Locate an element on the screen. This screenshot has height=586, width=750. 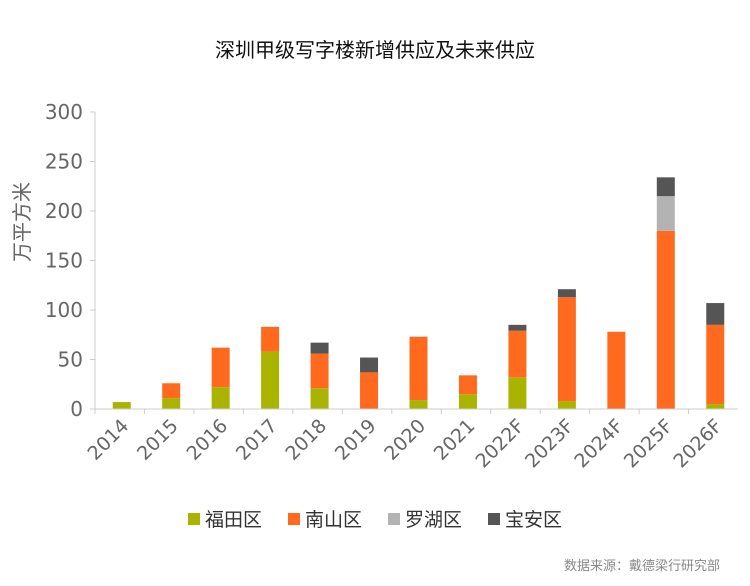
y-axis-label: 万平方米 is located at coordinates (22, 222).